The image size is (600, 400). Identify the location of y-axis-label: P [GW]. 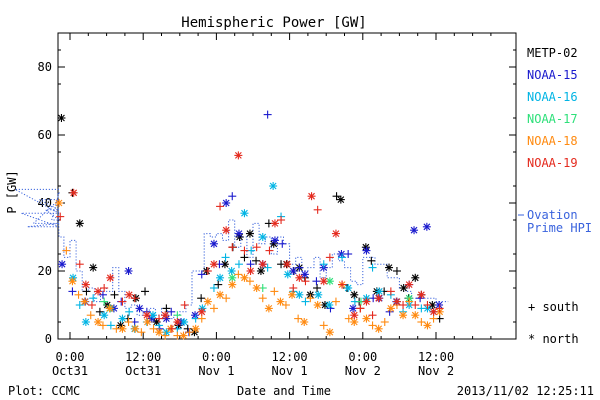
(12, 191).